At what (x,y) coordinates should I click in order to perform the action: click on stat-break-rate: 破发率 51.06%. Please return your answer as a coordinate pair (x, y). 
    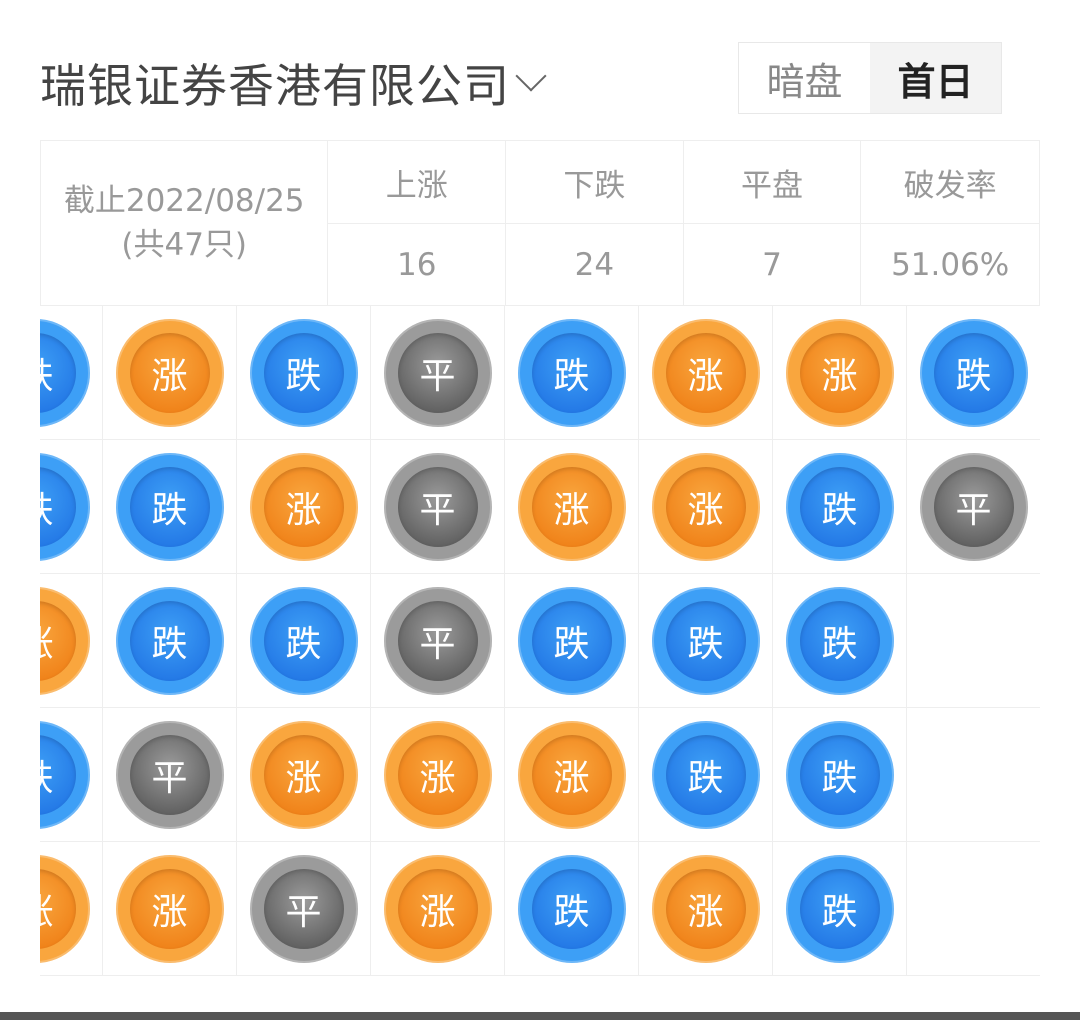
    Looking at the image, I should click on (950, 223).